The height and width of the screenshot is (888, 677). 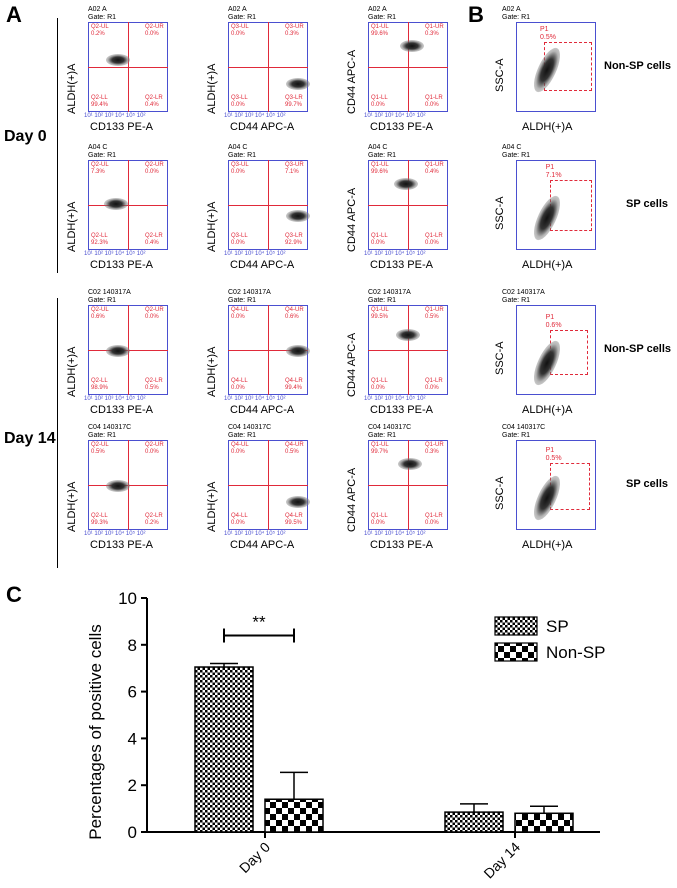 I want to click on sp-gating-plot: P1 0.5%, so click(x=556, y=485).